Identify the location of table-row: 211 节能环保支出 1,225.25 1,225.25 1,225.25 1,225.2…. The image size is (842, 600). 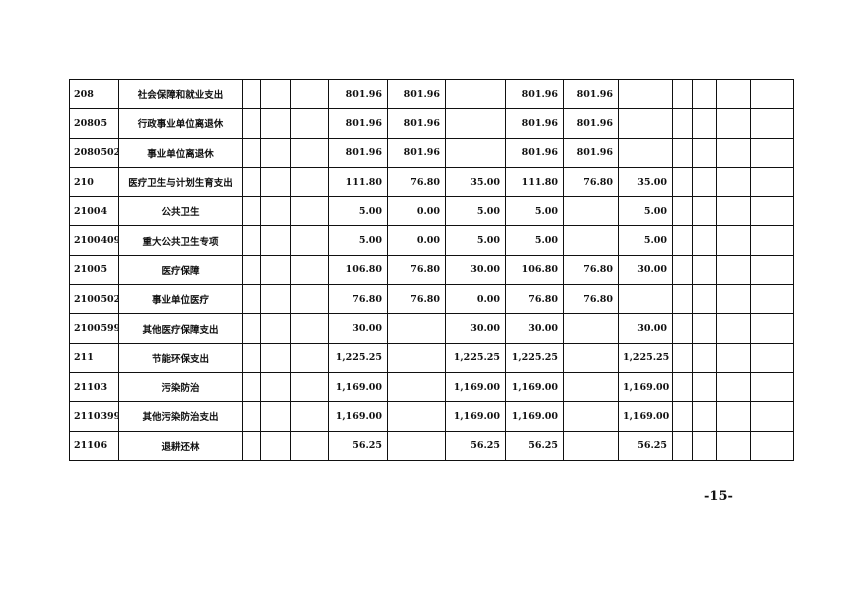
(431, 357).